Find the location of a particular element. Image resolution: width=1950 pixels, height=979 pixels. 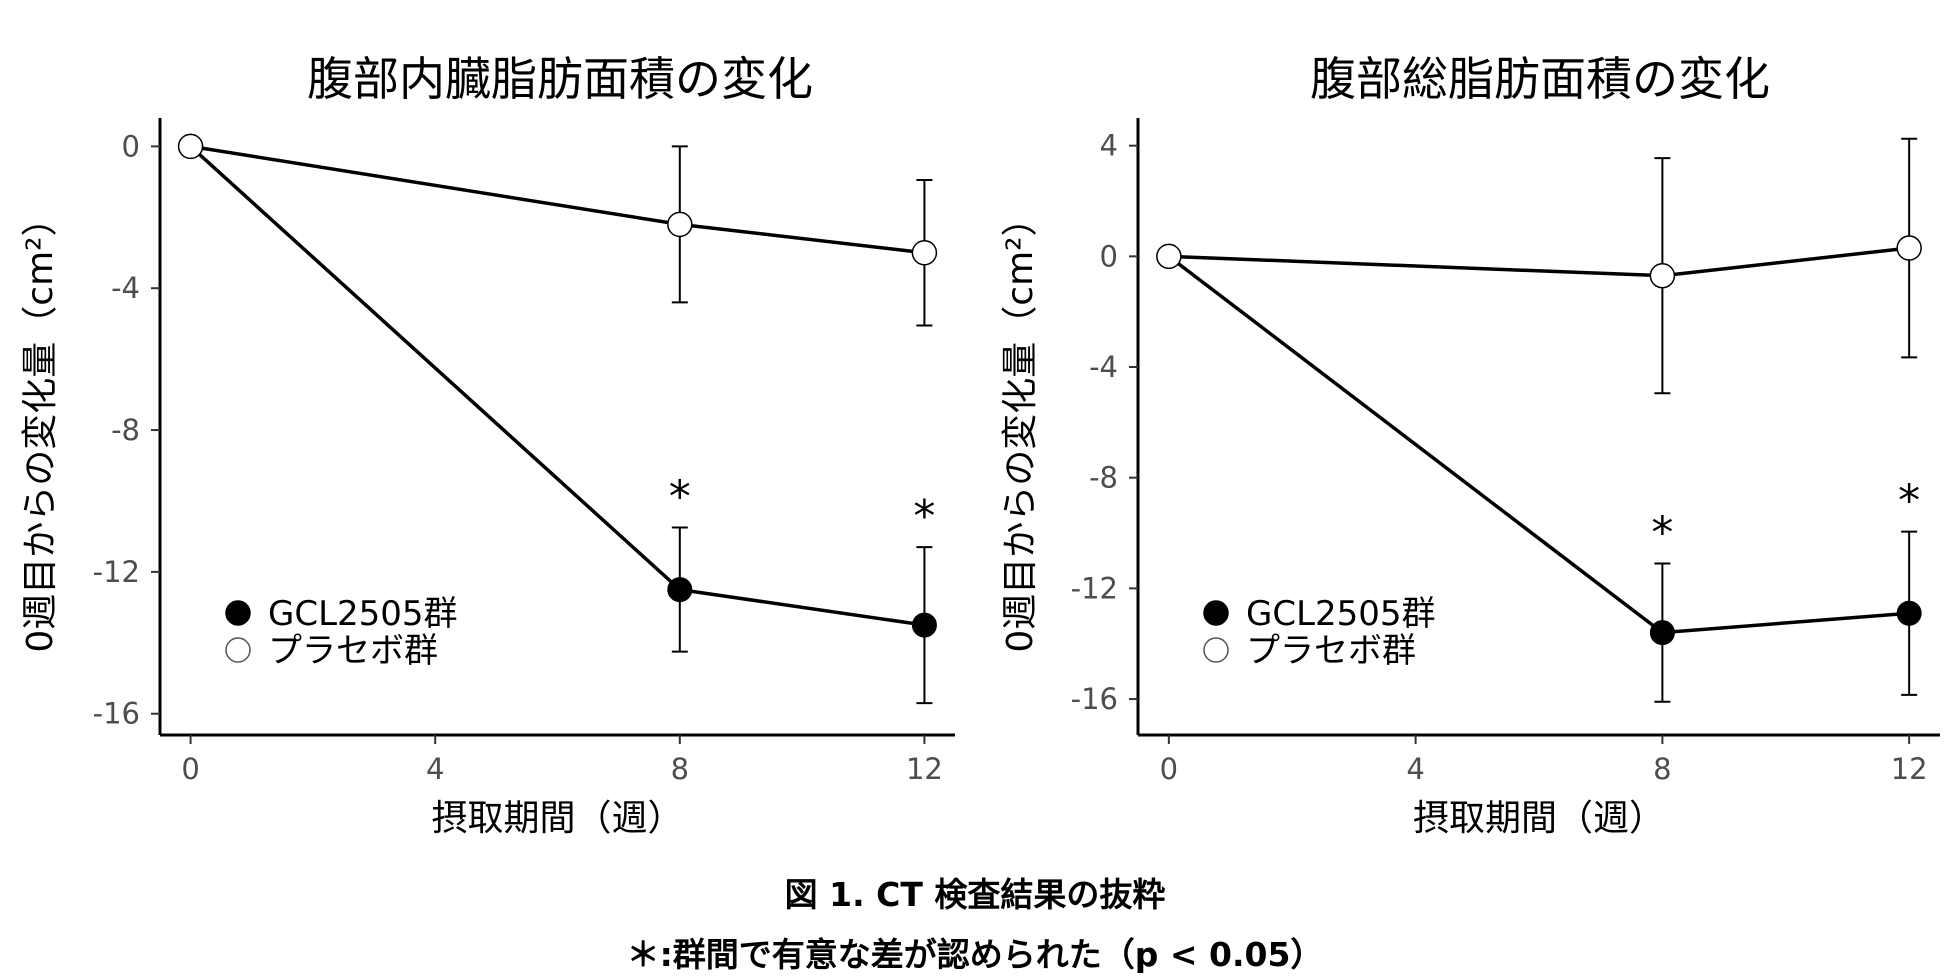

panel1-legend-label: GCL2505群 is located at coordinates (363, 614).